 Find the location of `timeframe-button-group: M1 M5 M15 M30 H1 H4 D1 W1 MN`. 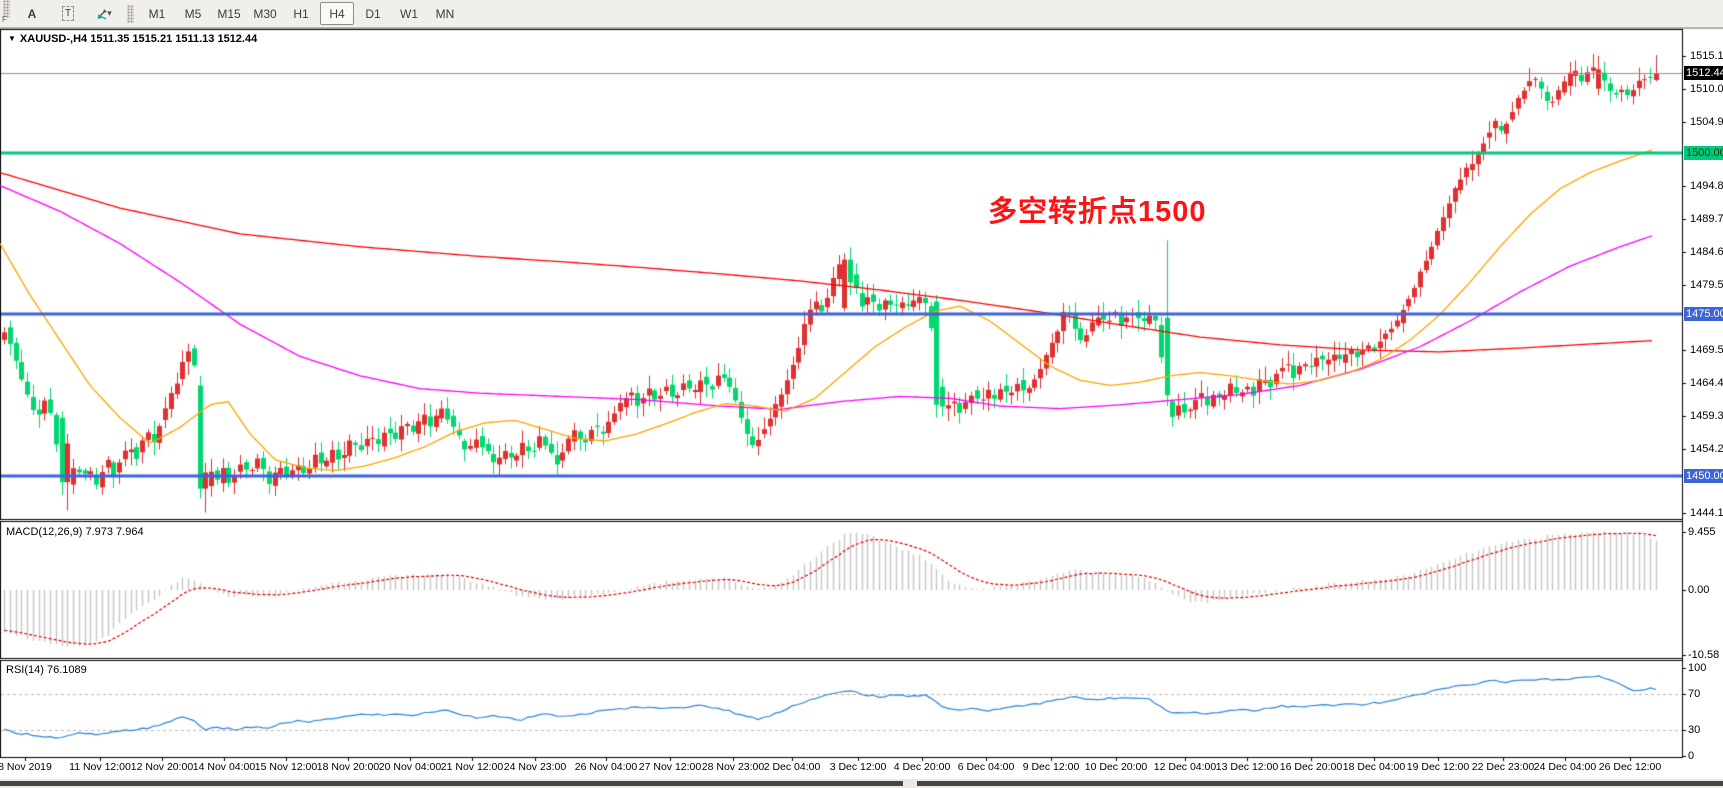

timeframe-button-group: M1 M5 M15 M30 H1 H4 D1 W1 MN is located at coordinates (301, 13).